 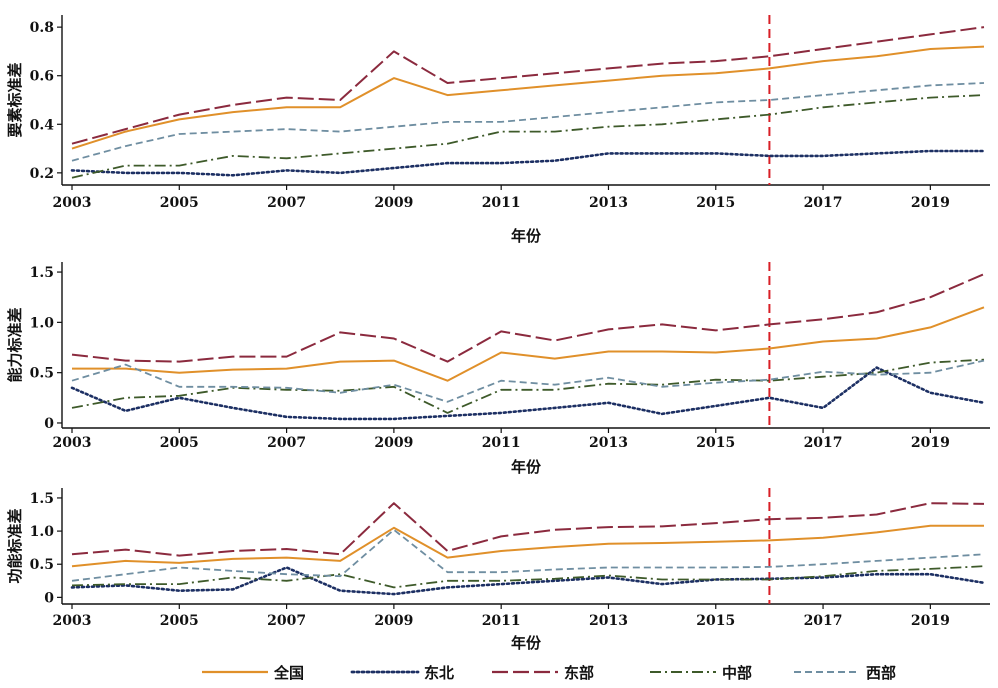 What do you see at coordinates (439, 673) in the screenshot?
I see `legend-label: 东北` at bounding box center [439, 673].